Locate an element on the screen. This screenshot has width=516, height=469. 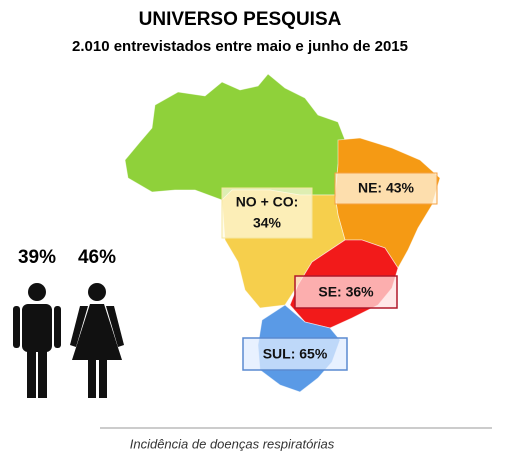
region-label: SUL: 65% is located at coordinates (295, 354).